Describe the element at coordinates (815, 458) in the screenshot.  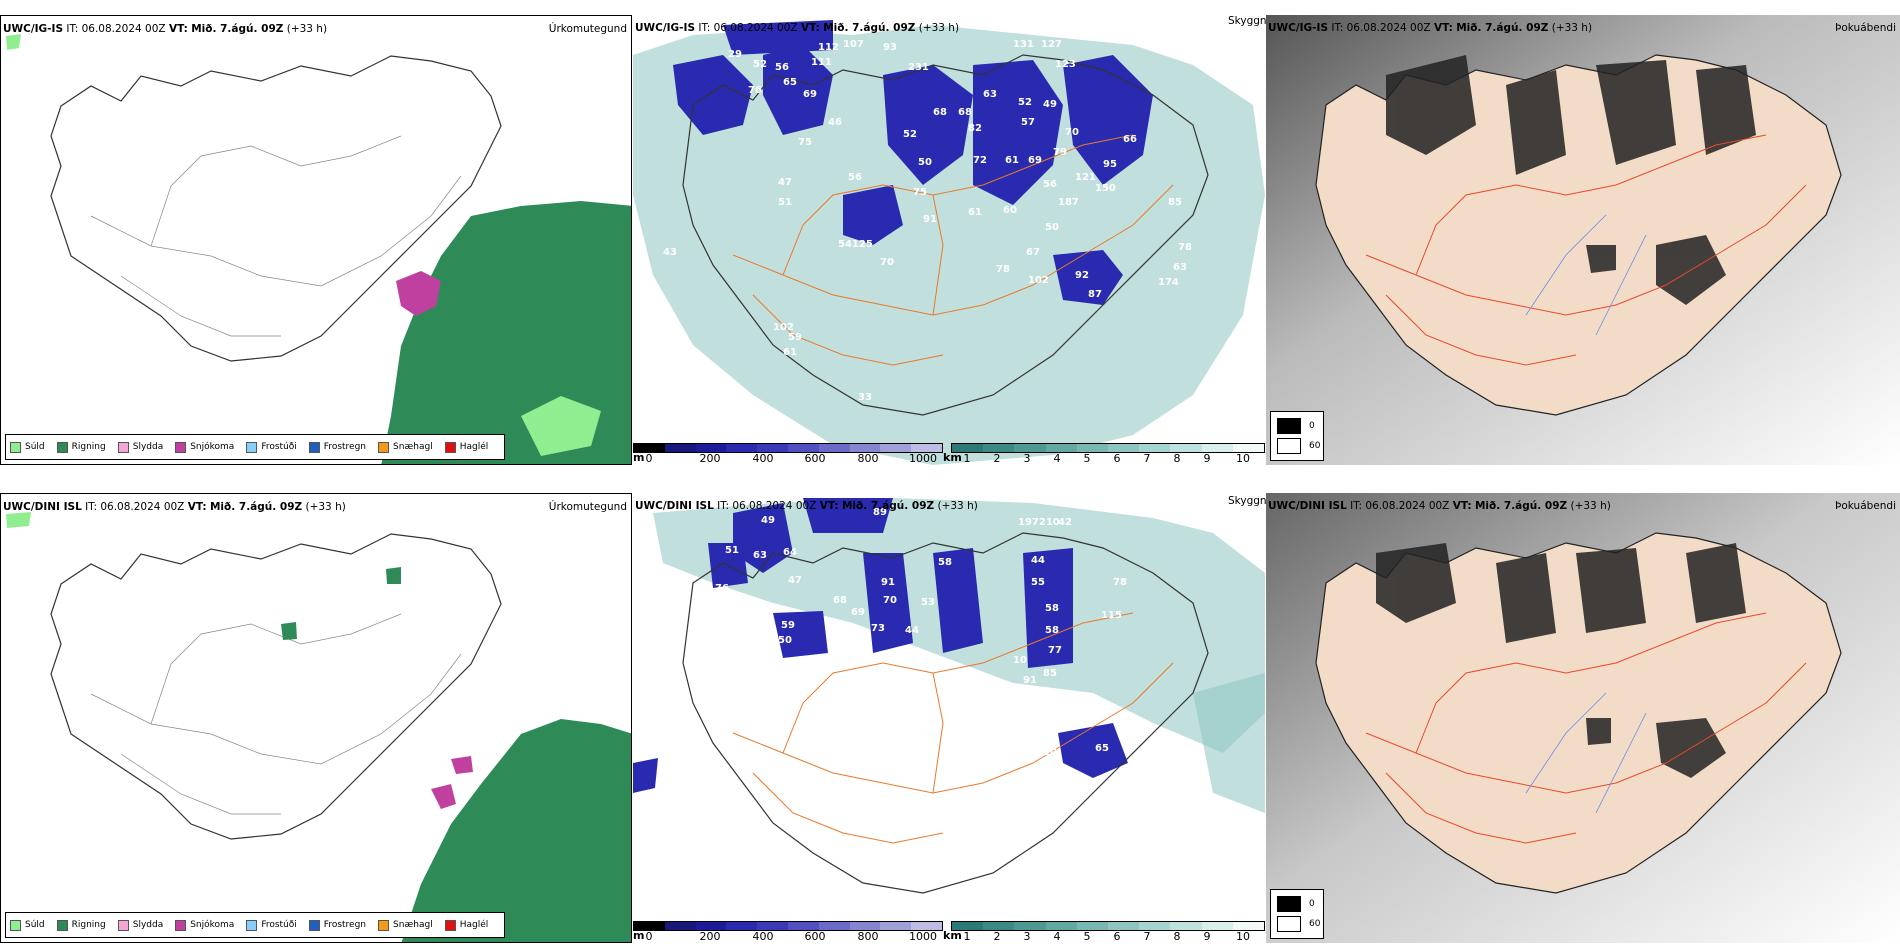
I see `cloud-tick: 600` at that location.